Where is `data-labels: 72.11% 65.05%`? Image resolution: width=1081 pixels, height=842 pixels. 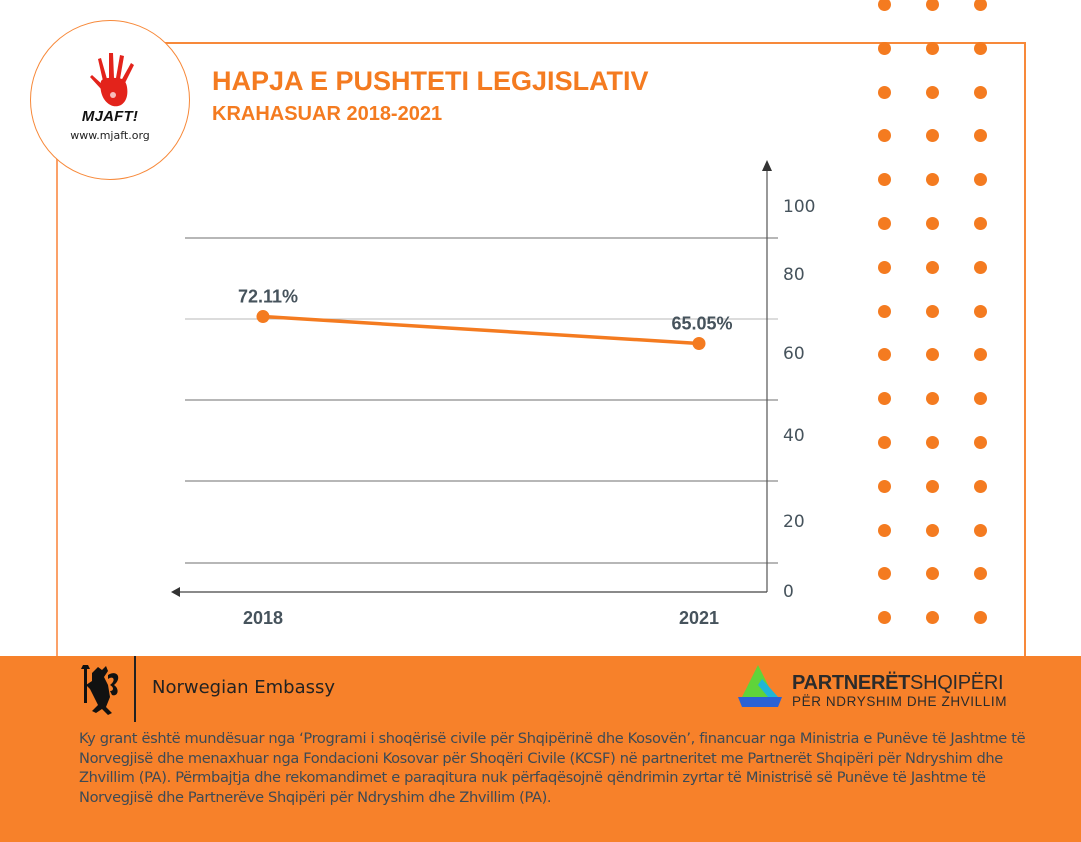 data-labels: 72.11% 65.05% is located at coordinates (485, 310).